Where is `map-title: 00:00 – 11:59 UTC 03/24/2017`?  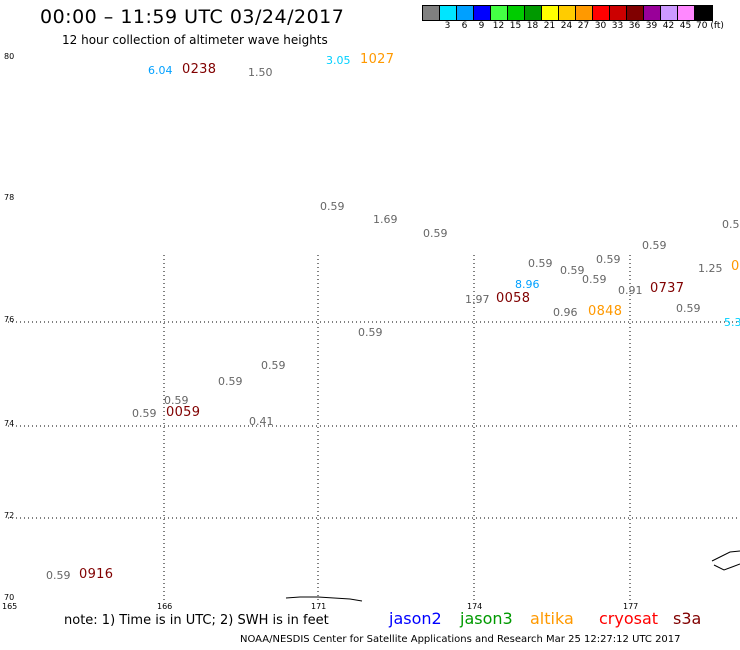
map-title: 00:00 – 11:59 UTC 03/24/2017 is located at coordinates (192, 17).